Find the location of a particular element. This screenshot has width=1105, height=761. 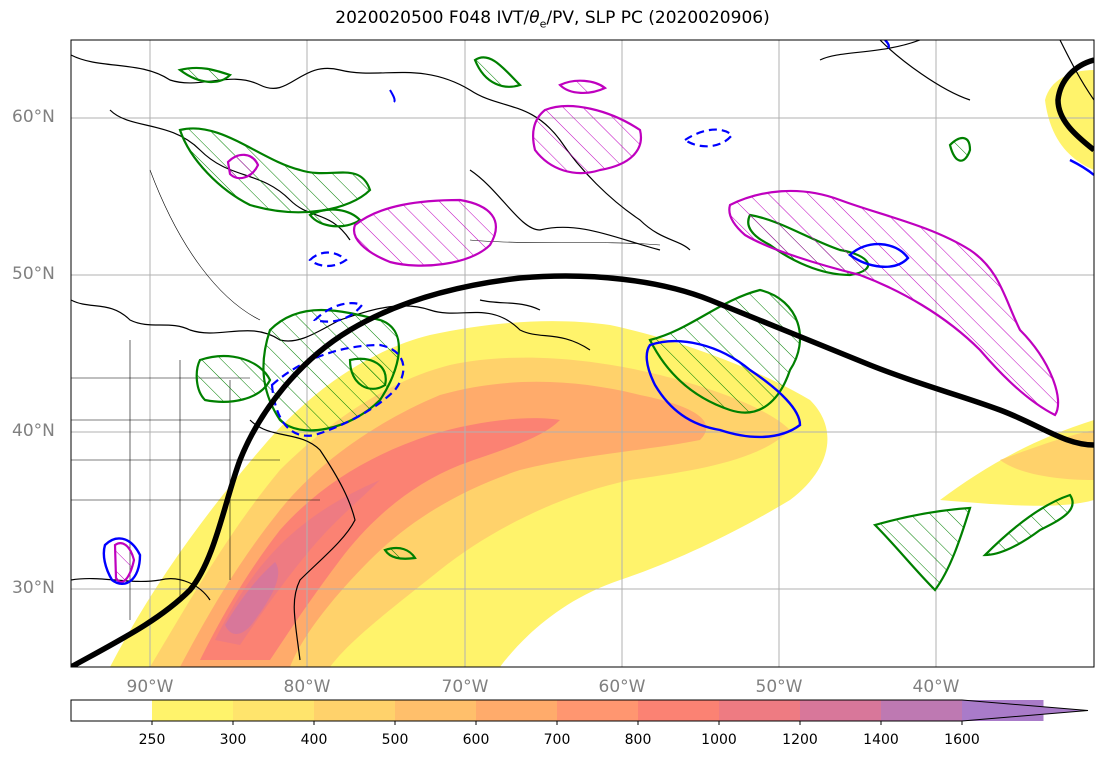

title-theta: θe is located at coordinates (538, 19).